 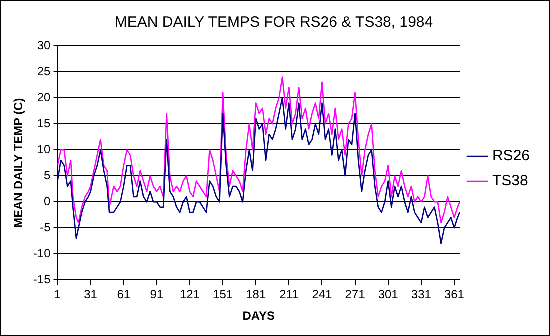 I want to click on x-tick-label: 61, so click(x=124, y=295).